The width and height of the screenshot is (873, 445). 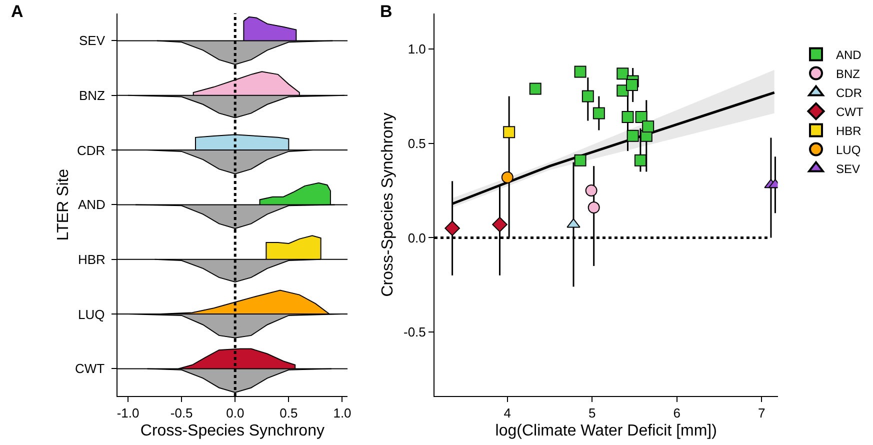 I want to click on text: A, so click(x=17, y=11).